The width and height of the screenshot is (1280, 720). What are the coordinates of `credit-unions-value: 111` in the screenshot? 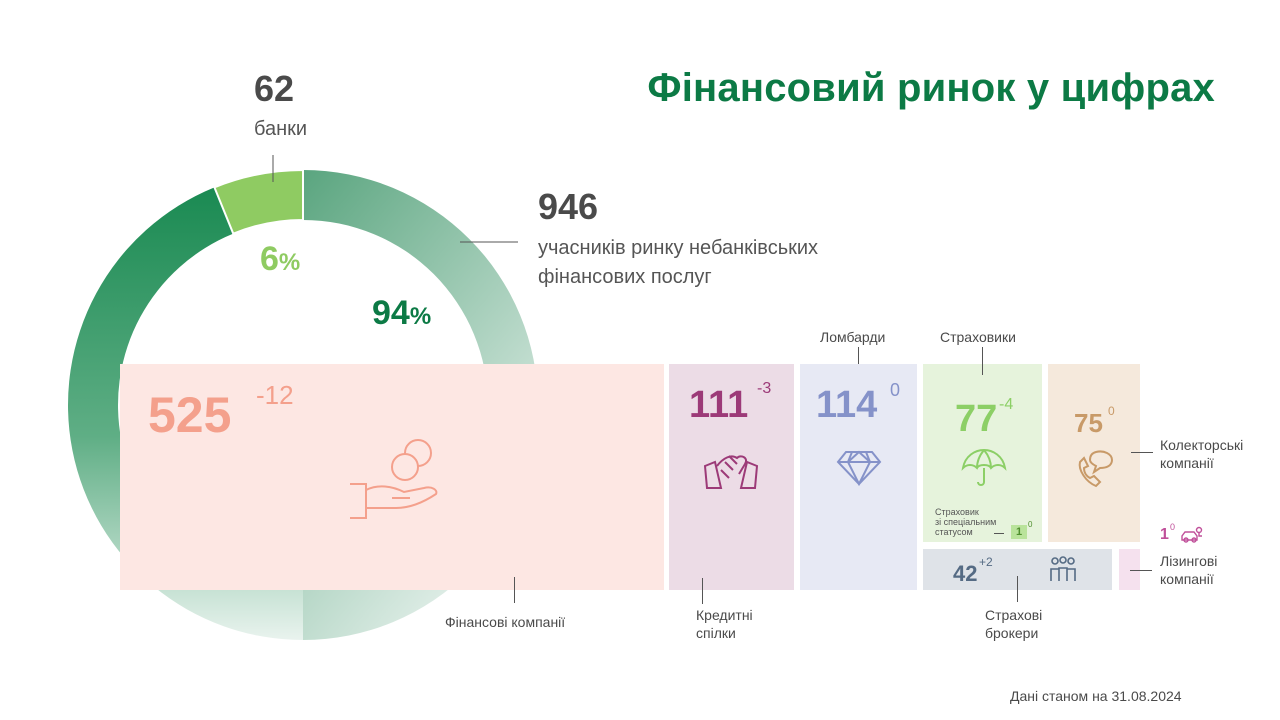 It's located at (719, 405).